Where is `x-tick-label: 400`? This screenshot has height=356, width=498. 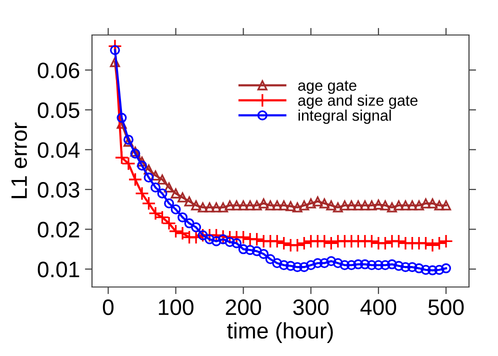 x-tick-label: 400 is located at coordinates (378, 307).